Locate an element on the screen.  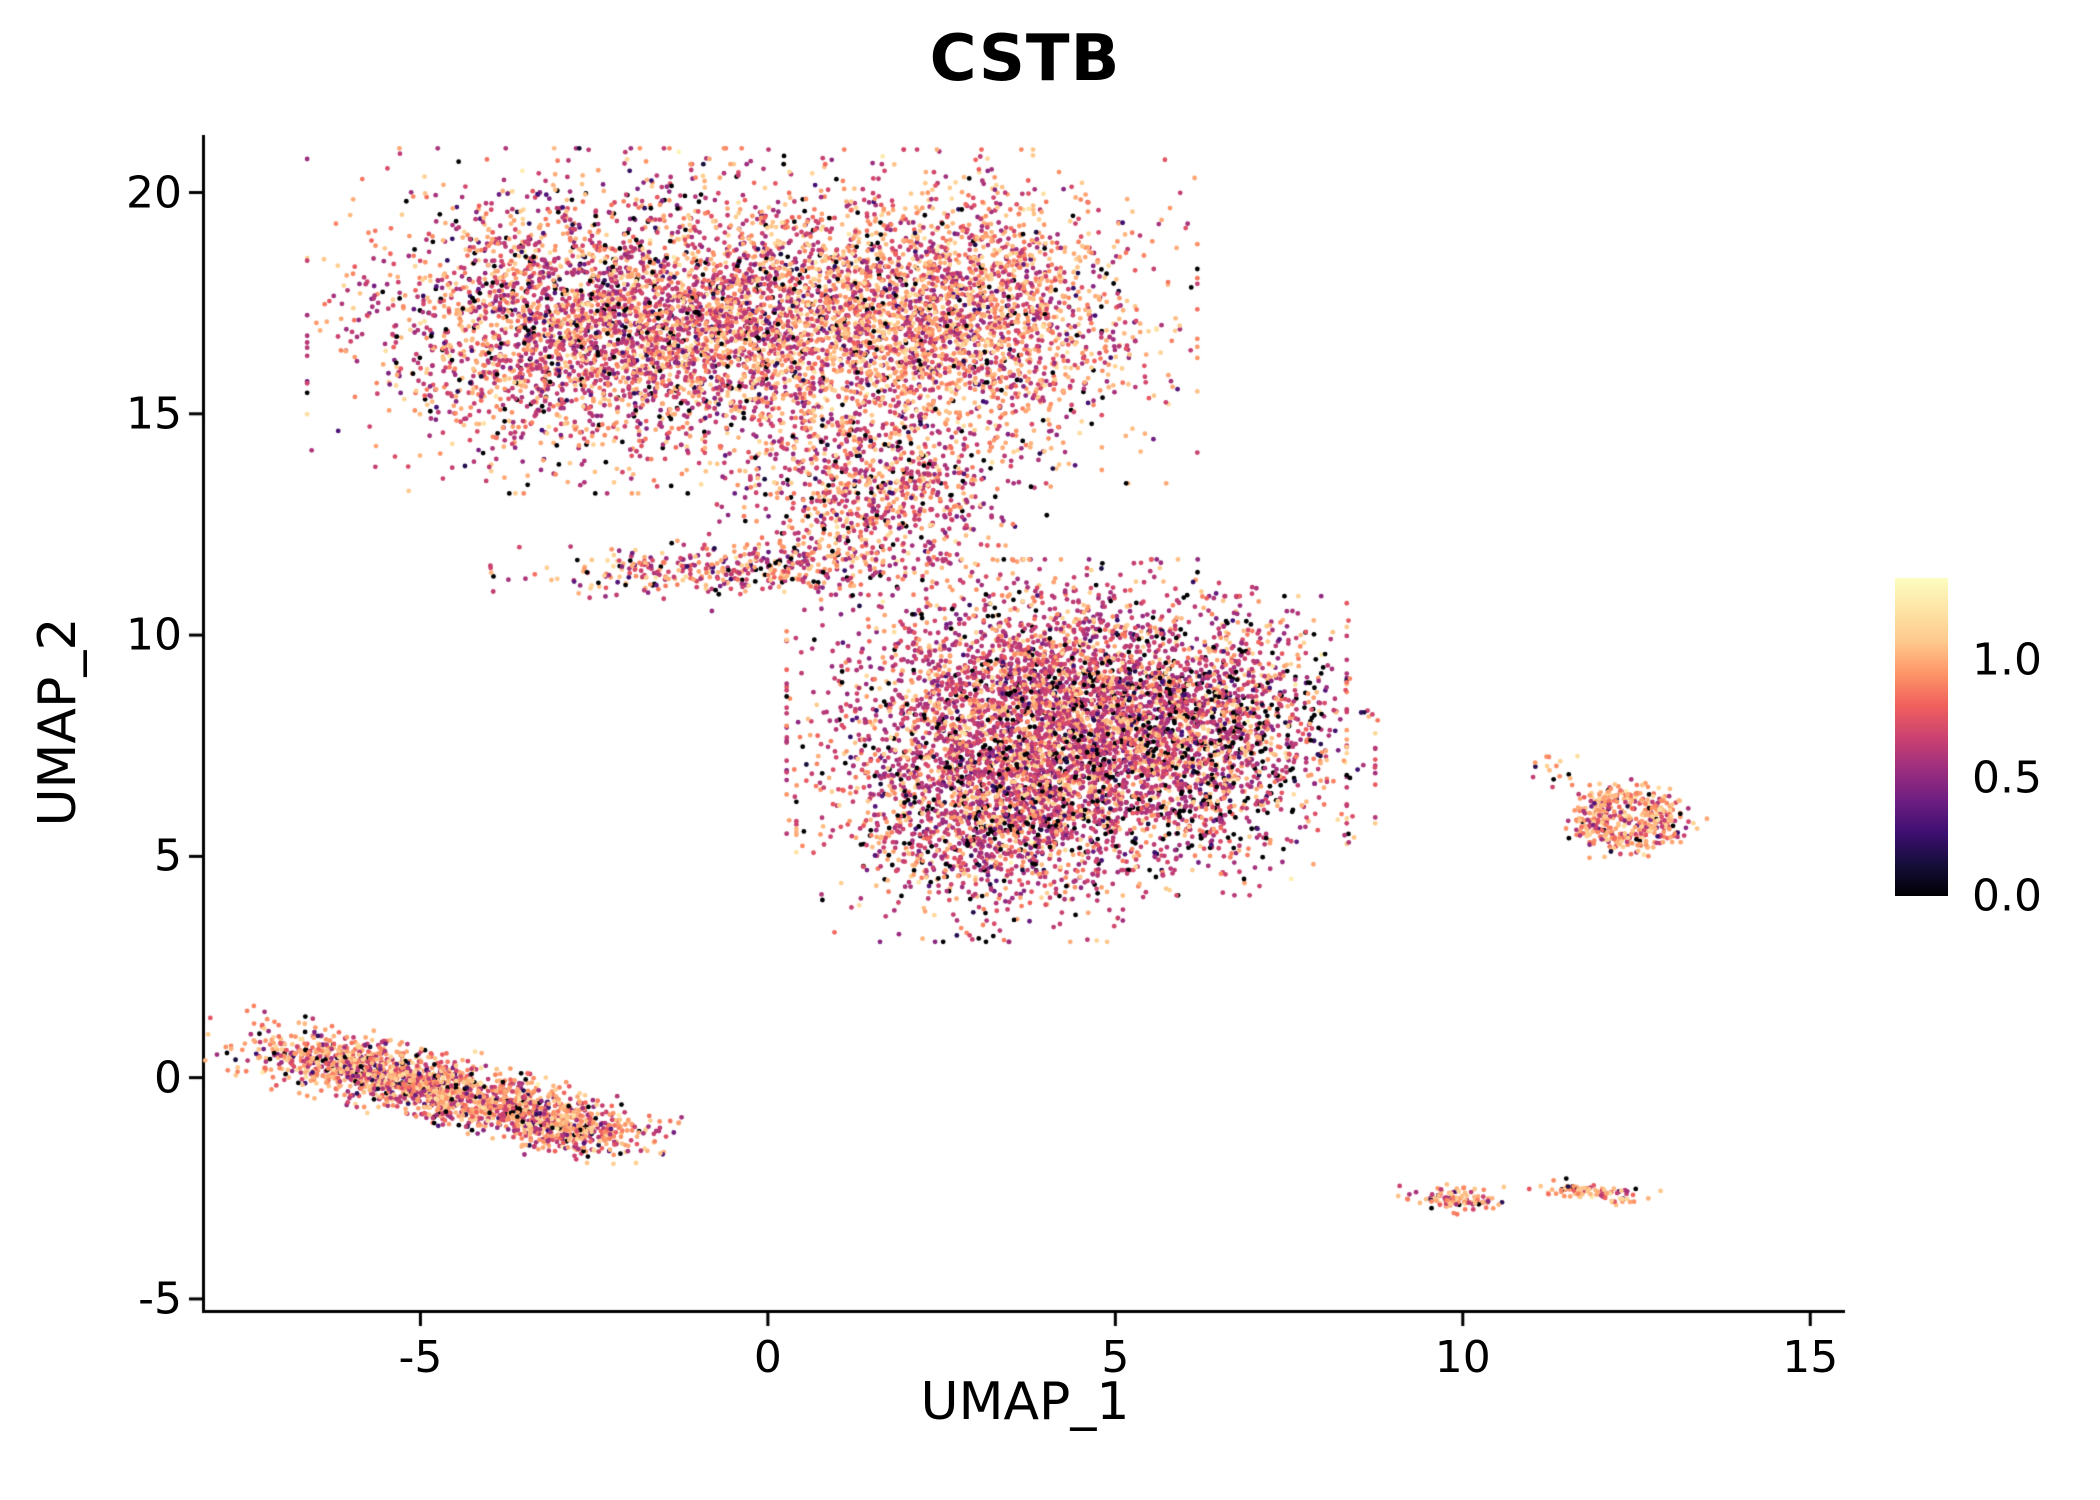
x-tick-label: -5 is located at coordinates (420, 1357).